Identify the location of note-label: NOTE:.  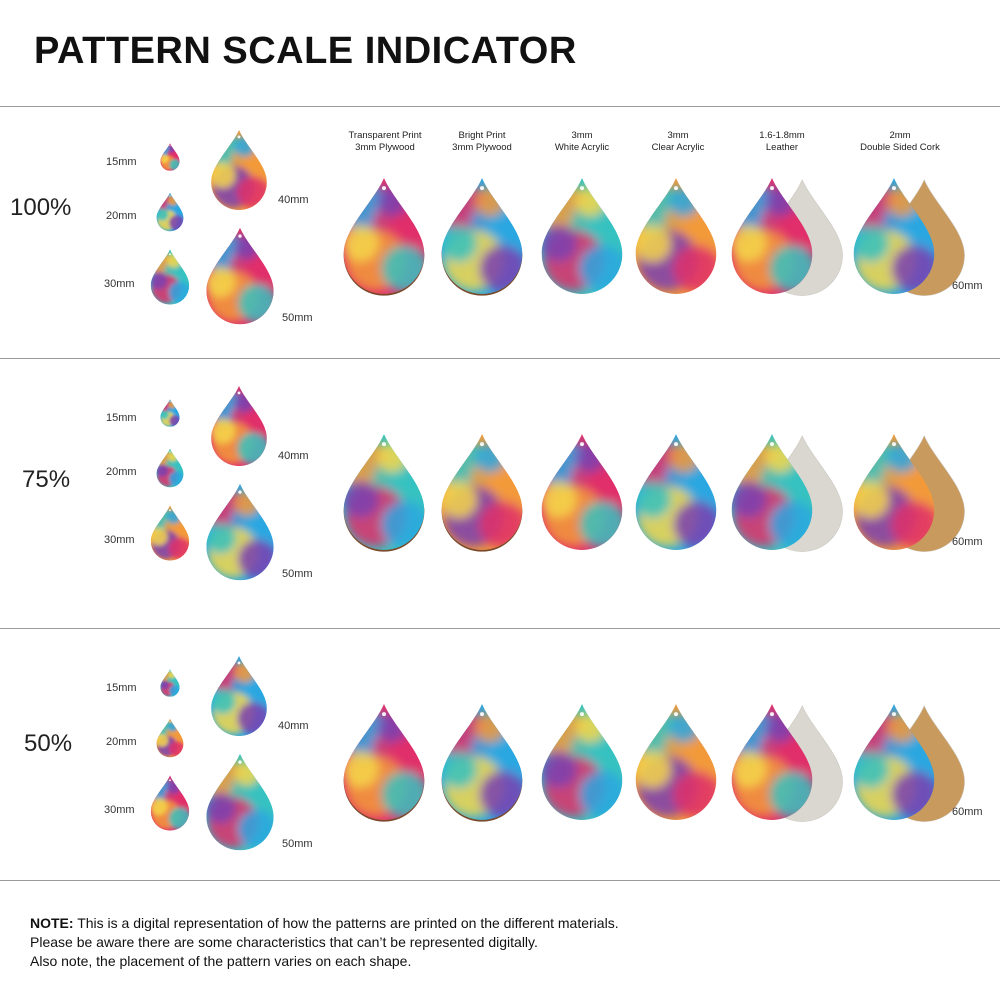
(52, 923).